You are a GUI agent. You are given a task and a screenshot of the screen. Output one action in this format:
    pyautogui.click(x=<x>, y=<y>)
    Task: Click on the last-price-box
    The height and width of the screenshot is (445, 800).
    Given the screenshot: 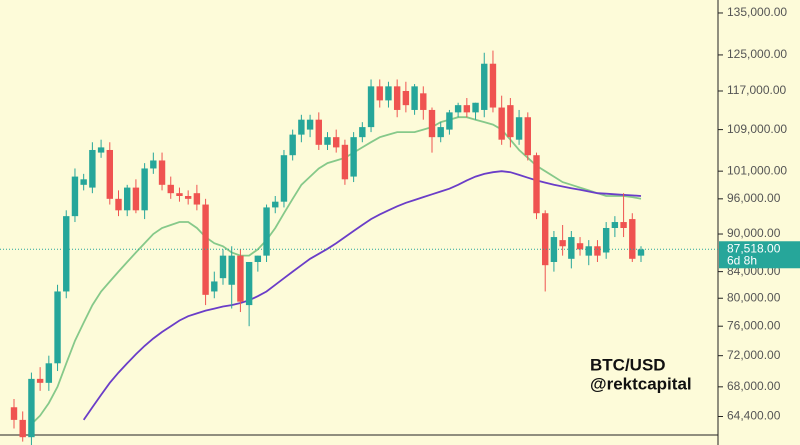 What is the action you would take?
    pyautogui.click(x=759, y=255)
    